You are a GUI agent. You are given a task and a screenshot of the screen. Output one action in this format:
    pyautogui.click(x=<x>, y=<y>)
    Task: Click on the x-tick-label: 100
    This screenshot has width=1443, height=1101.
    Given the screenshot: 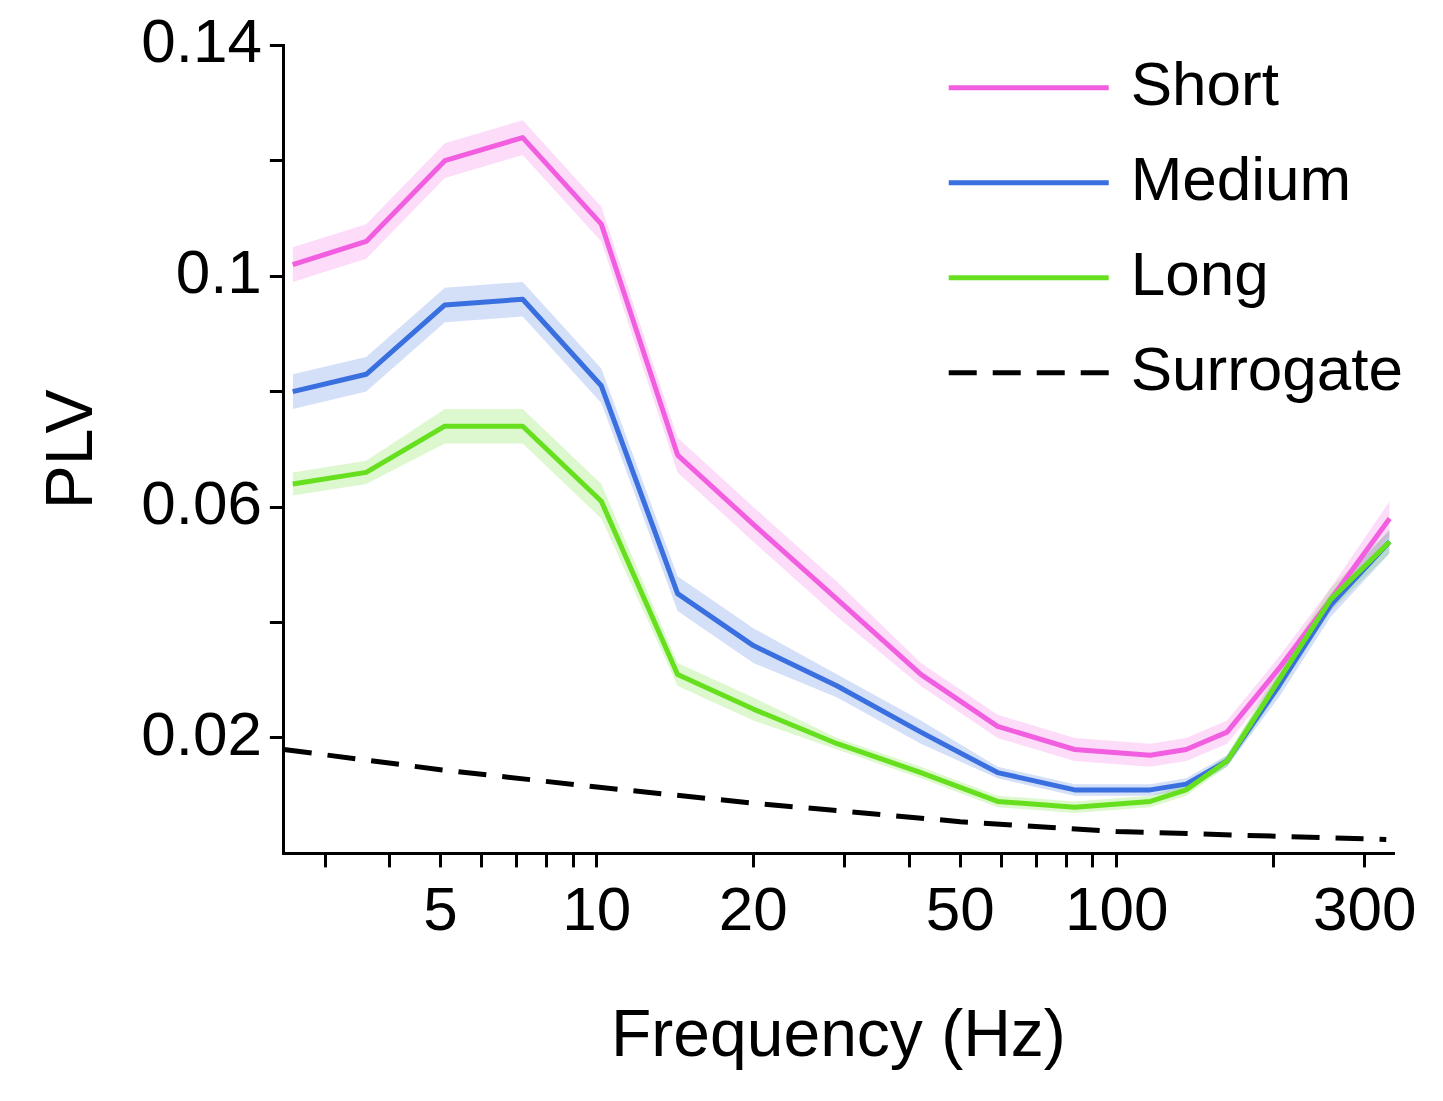 What is the action you would take?
    pyautogui.click(x=1116, y=908)
    